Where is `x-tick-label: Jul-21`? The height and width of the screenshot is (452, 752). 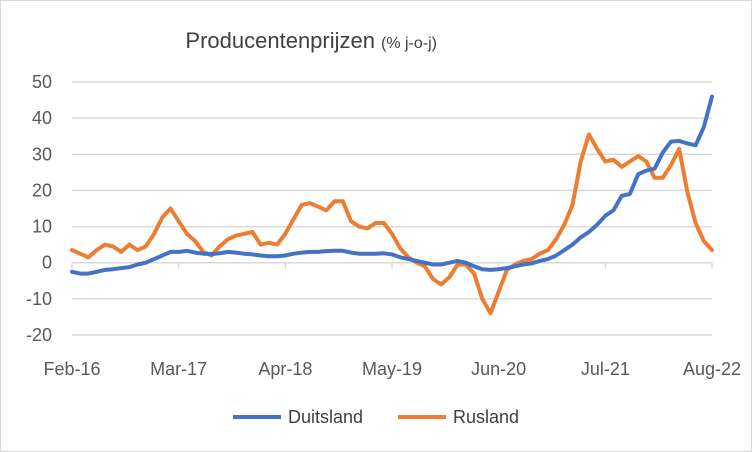
x-tick-label: Jul-21 is located at coordinates (605, 369).